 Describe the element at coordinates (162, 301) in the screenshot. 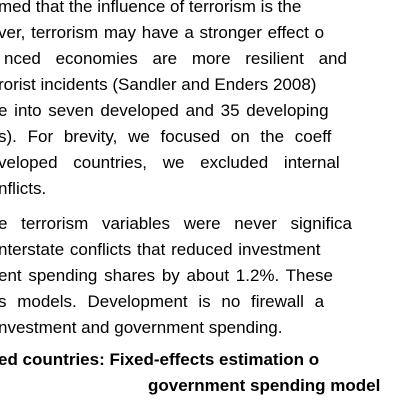

I see `text-line: s models. Development is no firewall a` at that location.